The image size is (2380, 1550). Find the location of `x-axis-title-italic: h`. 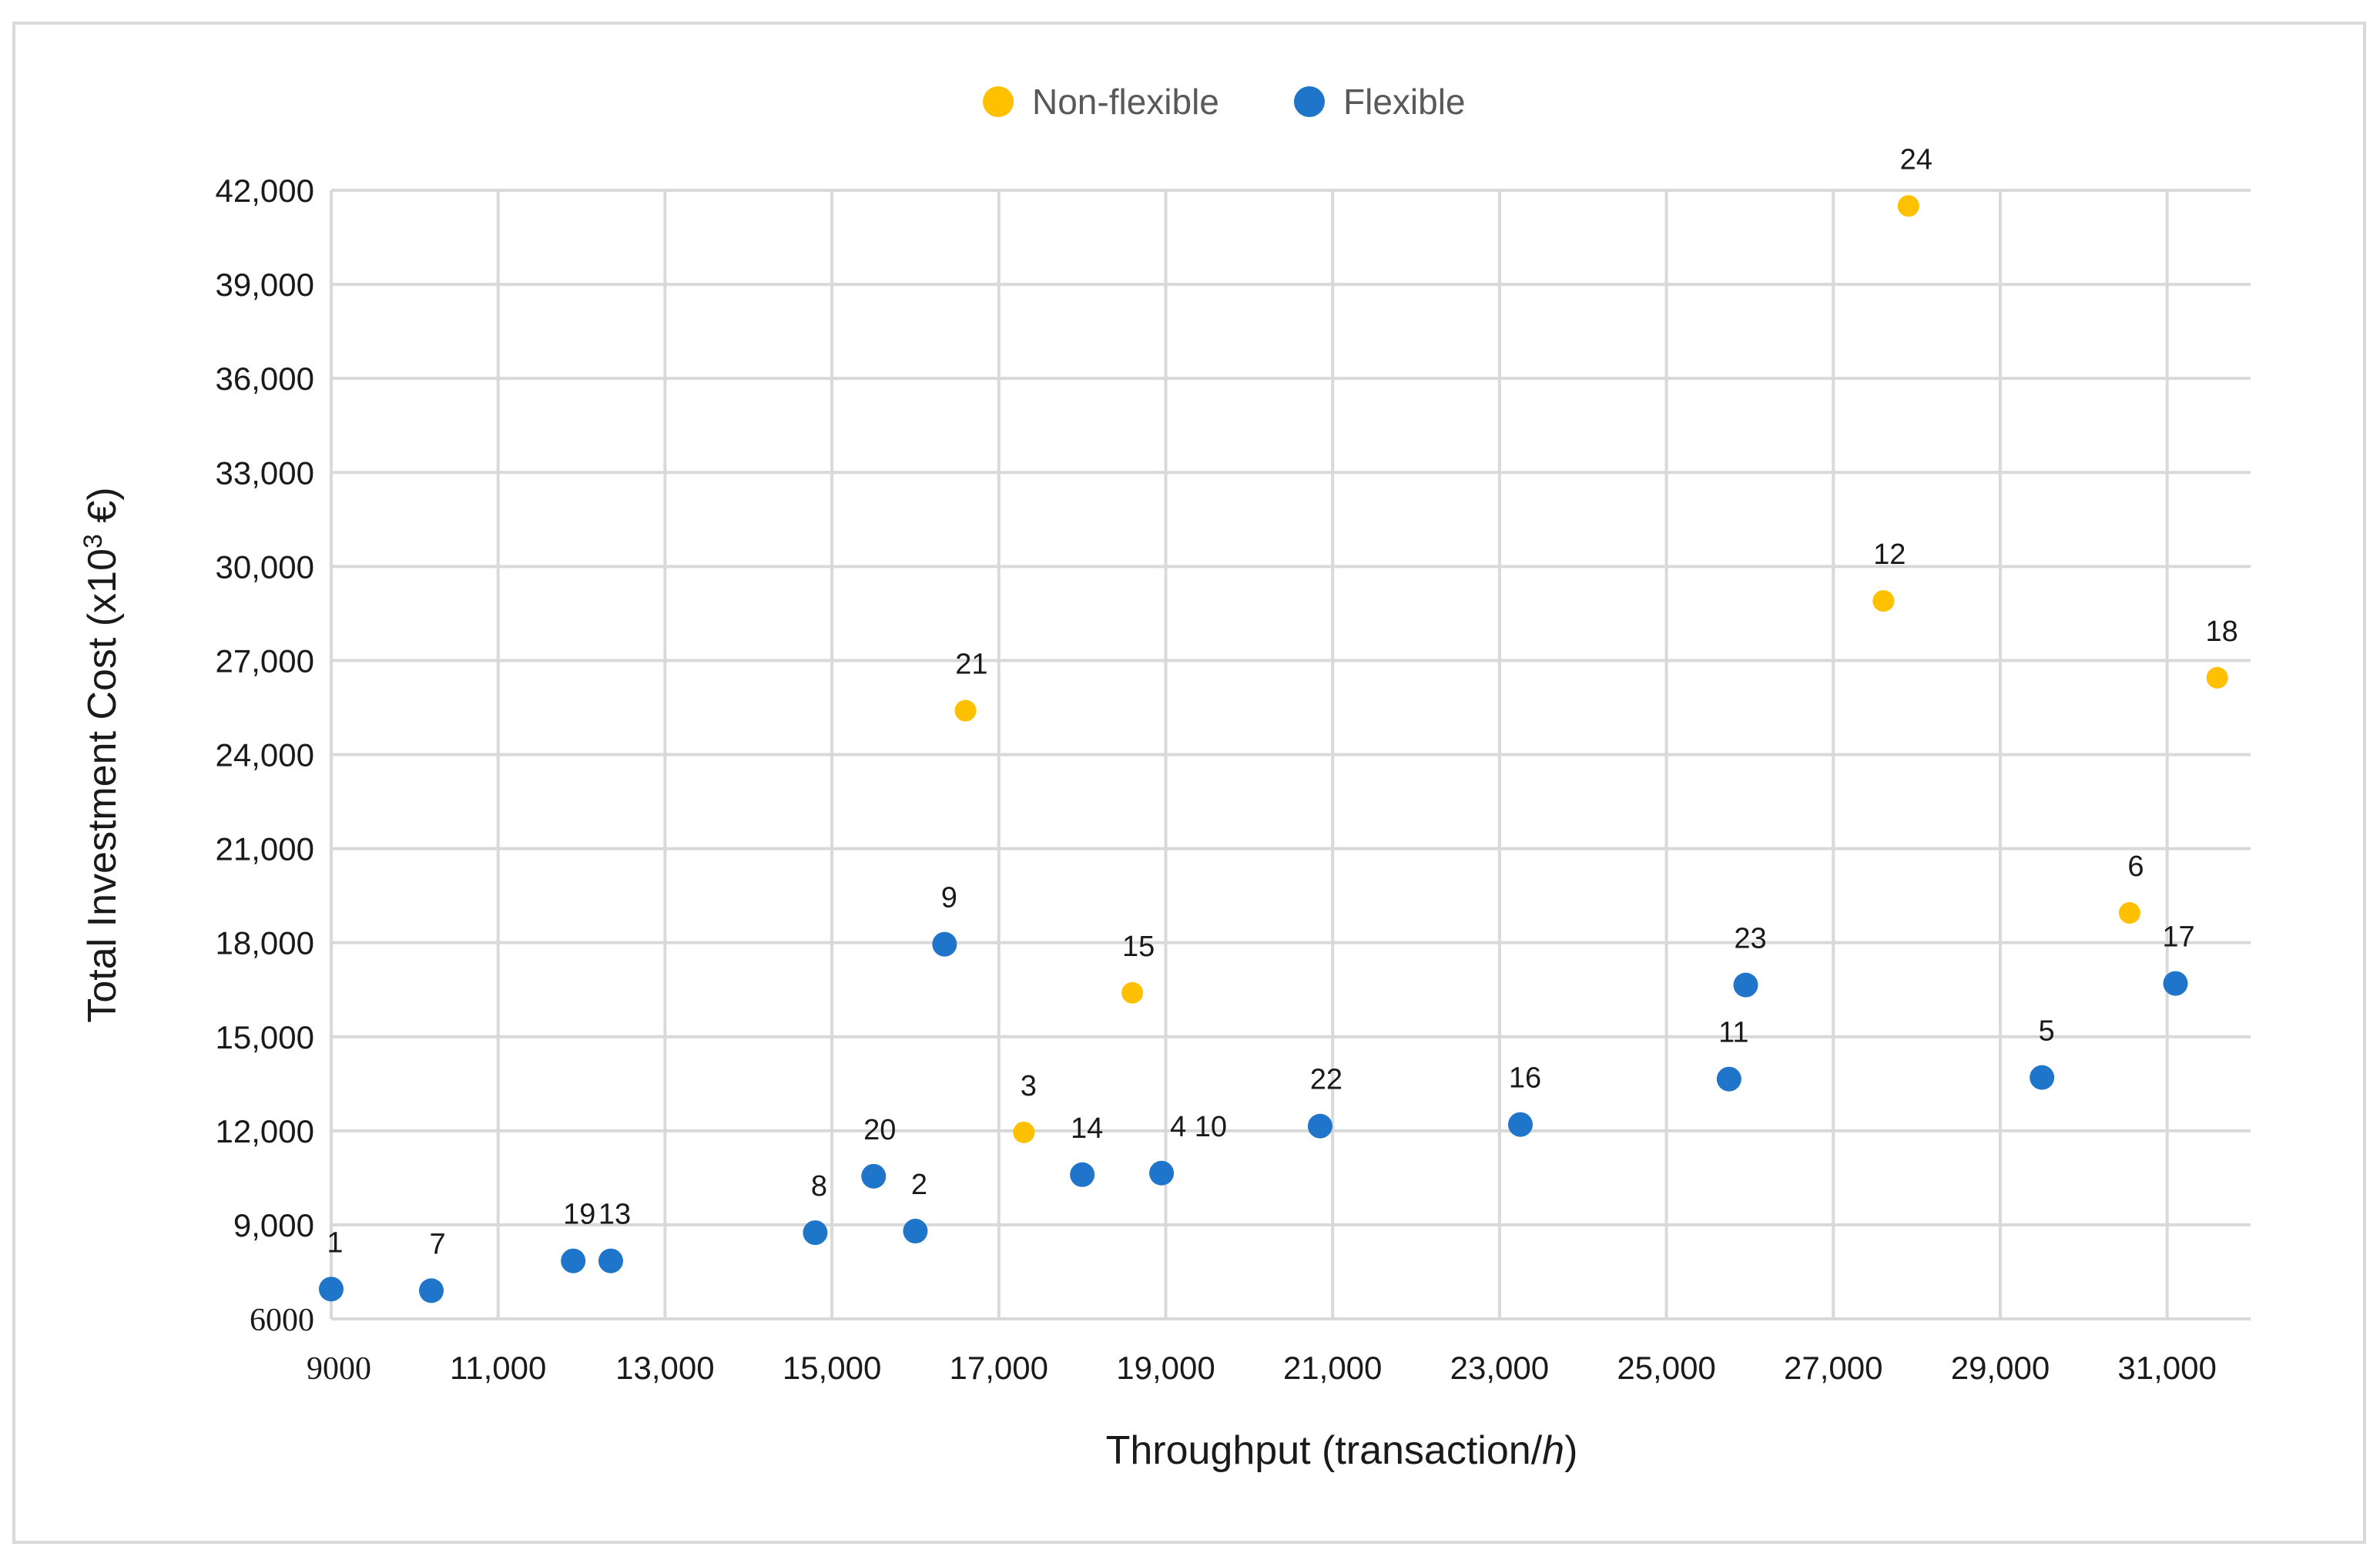

x-axis-title-italic: h is located at coordinates (1553, 1451).